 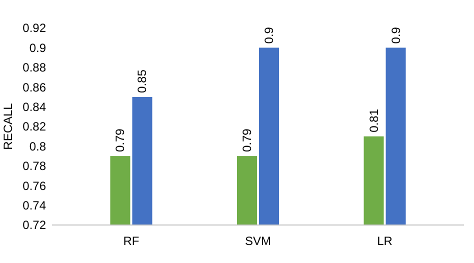 What do you see at coordinates (34, 127) in the screenshot?
I see `y-tick-label: 0.82` at bounding box center [34, 127].